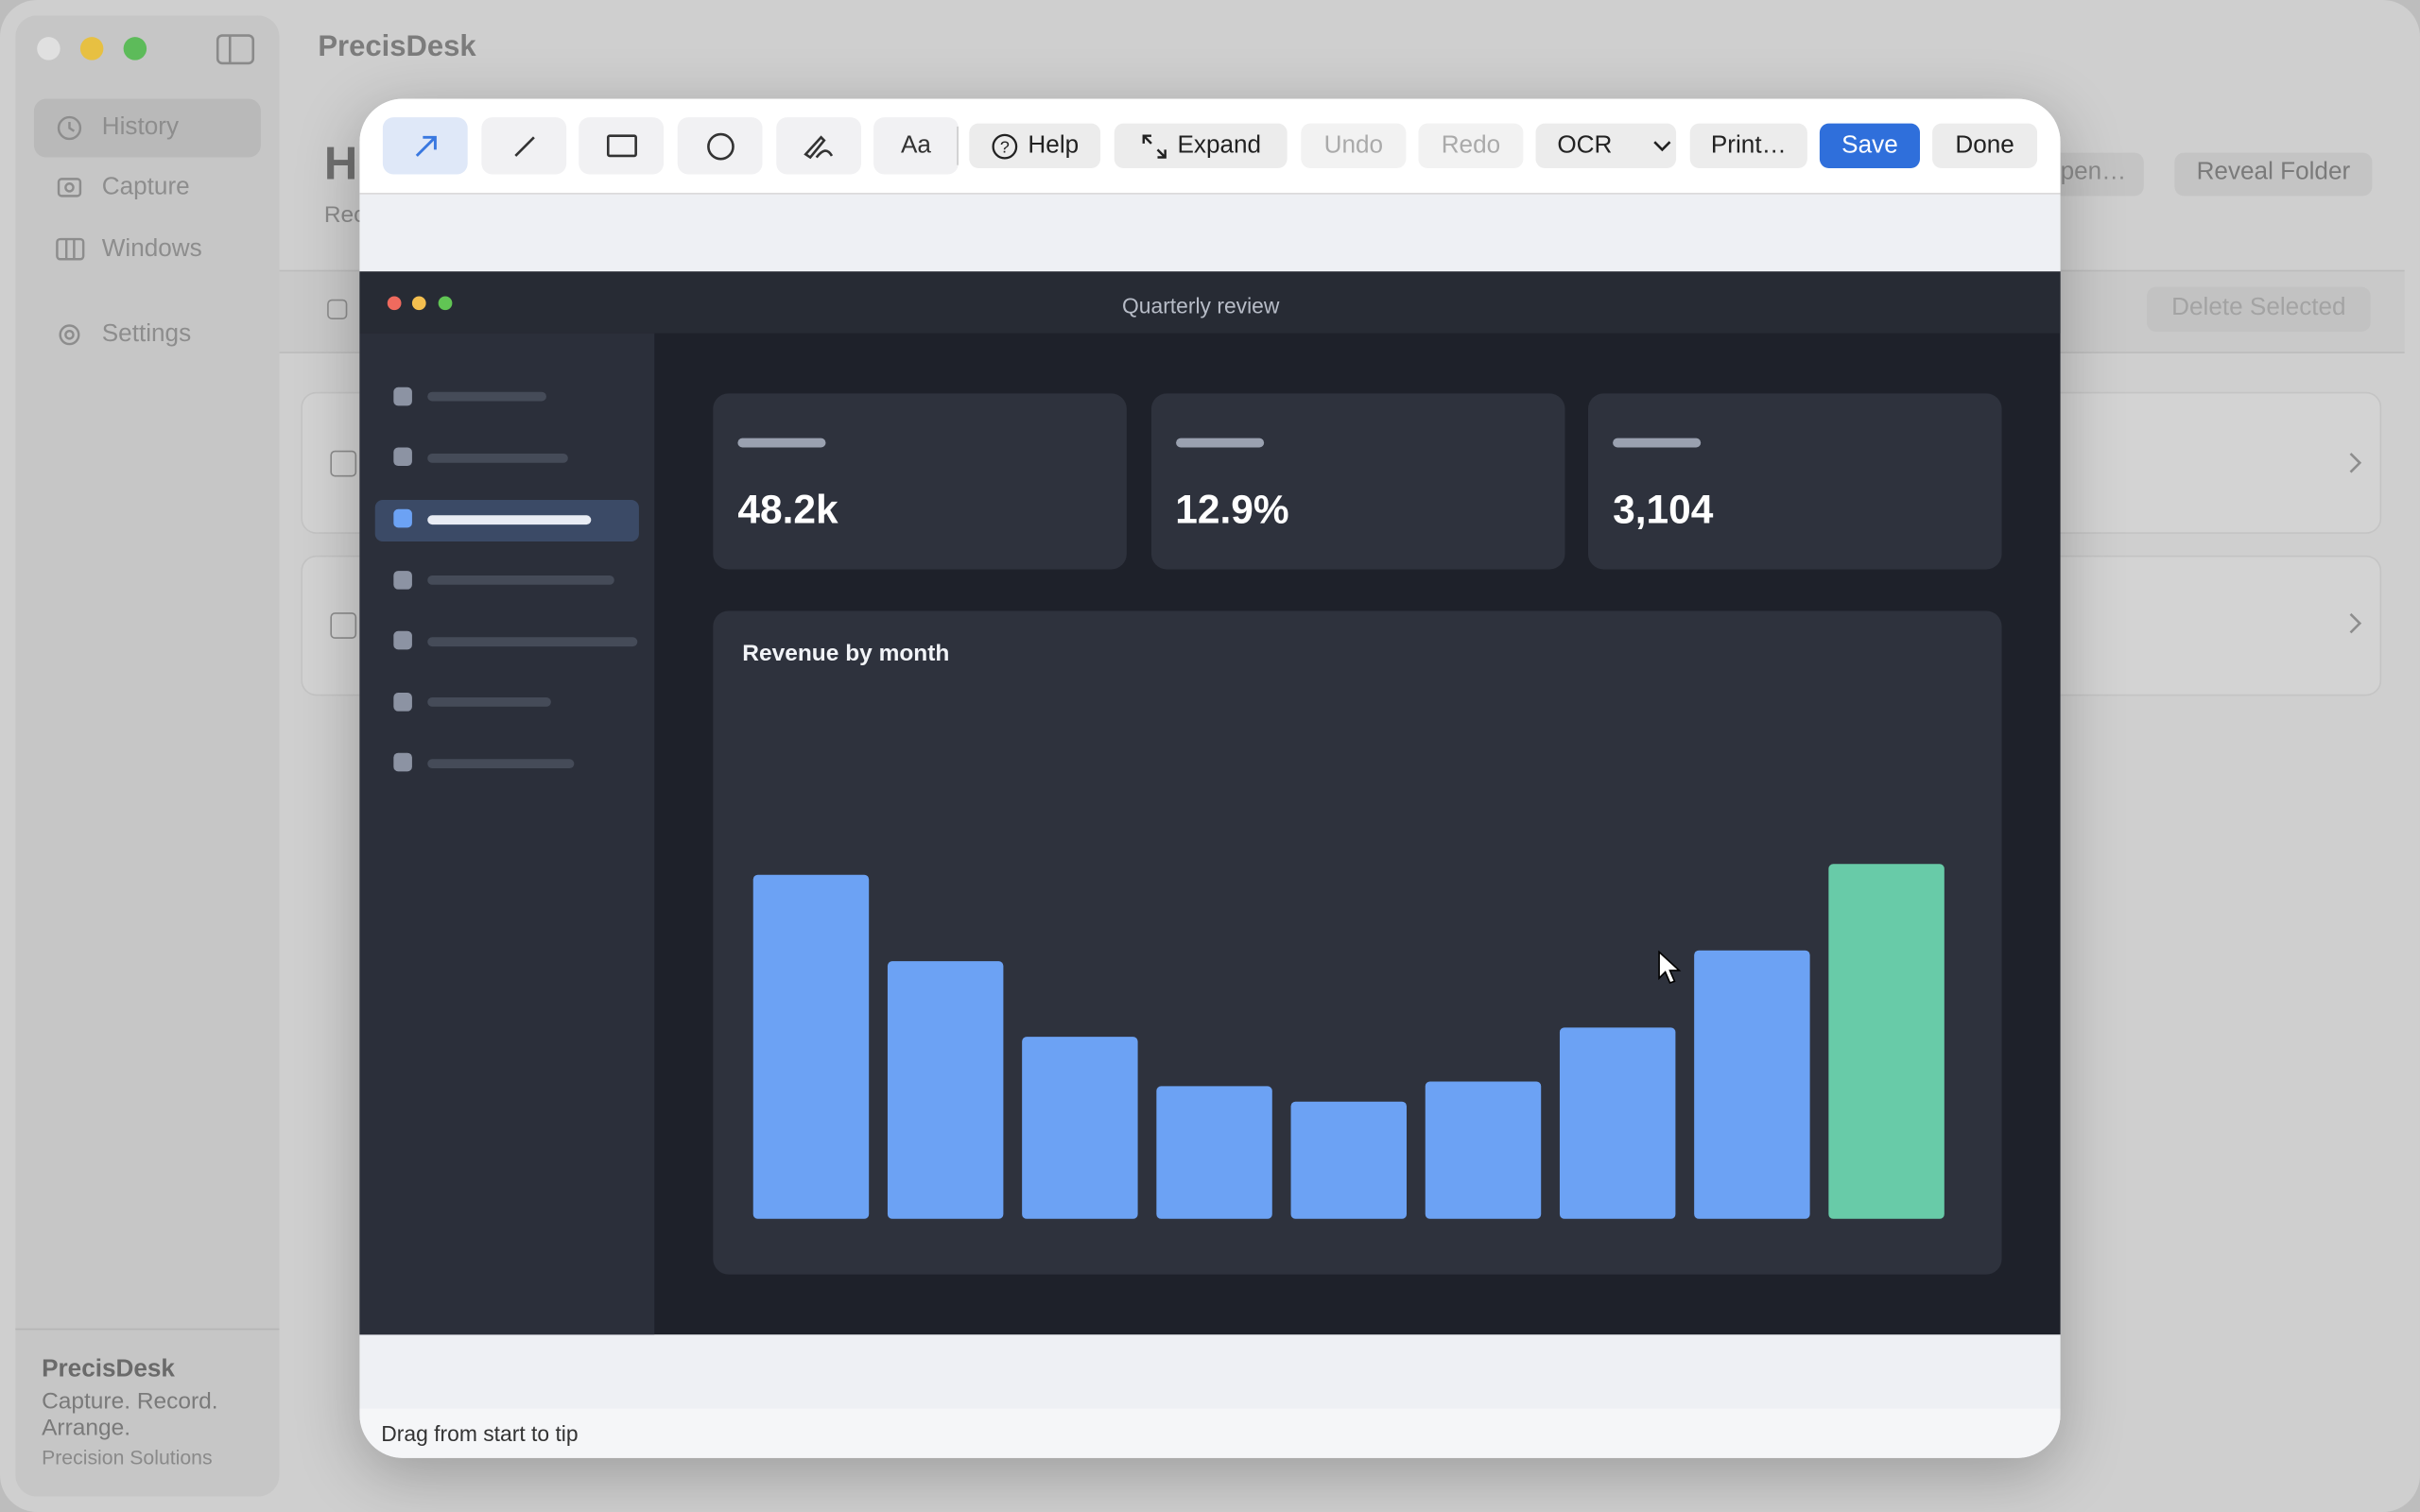  Describe the element at coordinates (1663, 509) in the screenshot. I see `stat-value: 3,104` at that location.